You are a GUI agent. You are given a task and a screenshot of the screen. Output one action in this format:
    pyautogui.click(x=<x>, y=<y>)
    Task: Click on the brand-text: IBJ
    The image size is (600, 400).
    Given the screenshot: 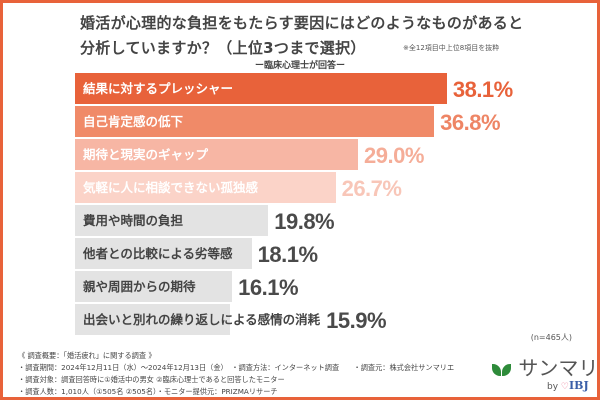 What is the action you would take?
    pyautogui.click(x=579, y=385)
    